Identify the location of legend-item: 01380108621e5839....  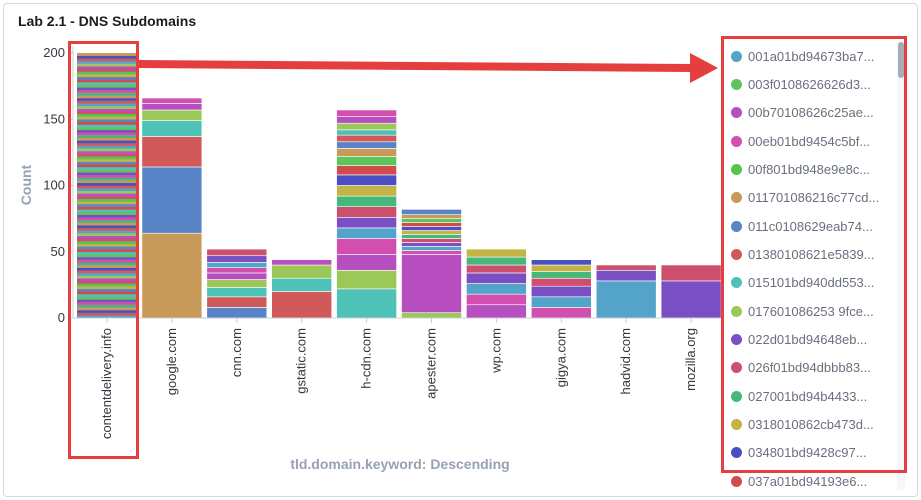
(814, 254).